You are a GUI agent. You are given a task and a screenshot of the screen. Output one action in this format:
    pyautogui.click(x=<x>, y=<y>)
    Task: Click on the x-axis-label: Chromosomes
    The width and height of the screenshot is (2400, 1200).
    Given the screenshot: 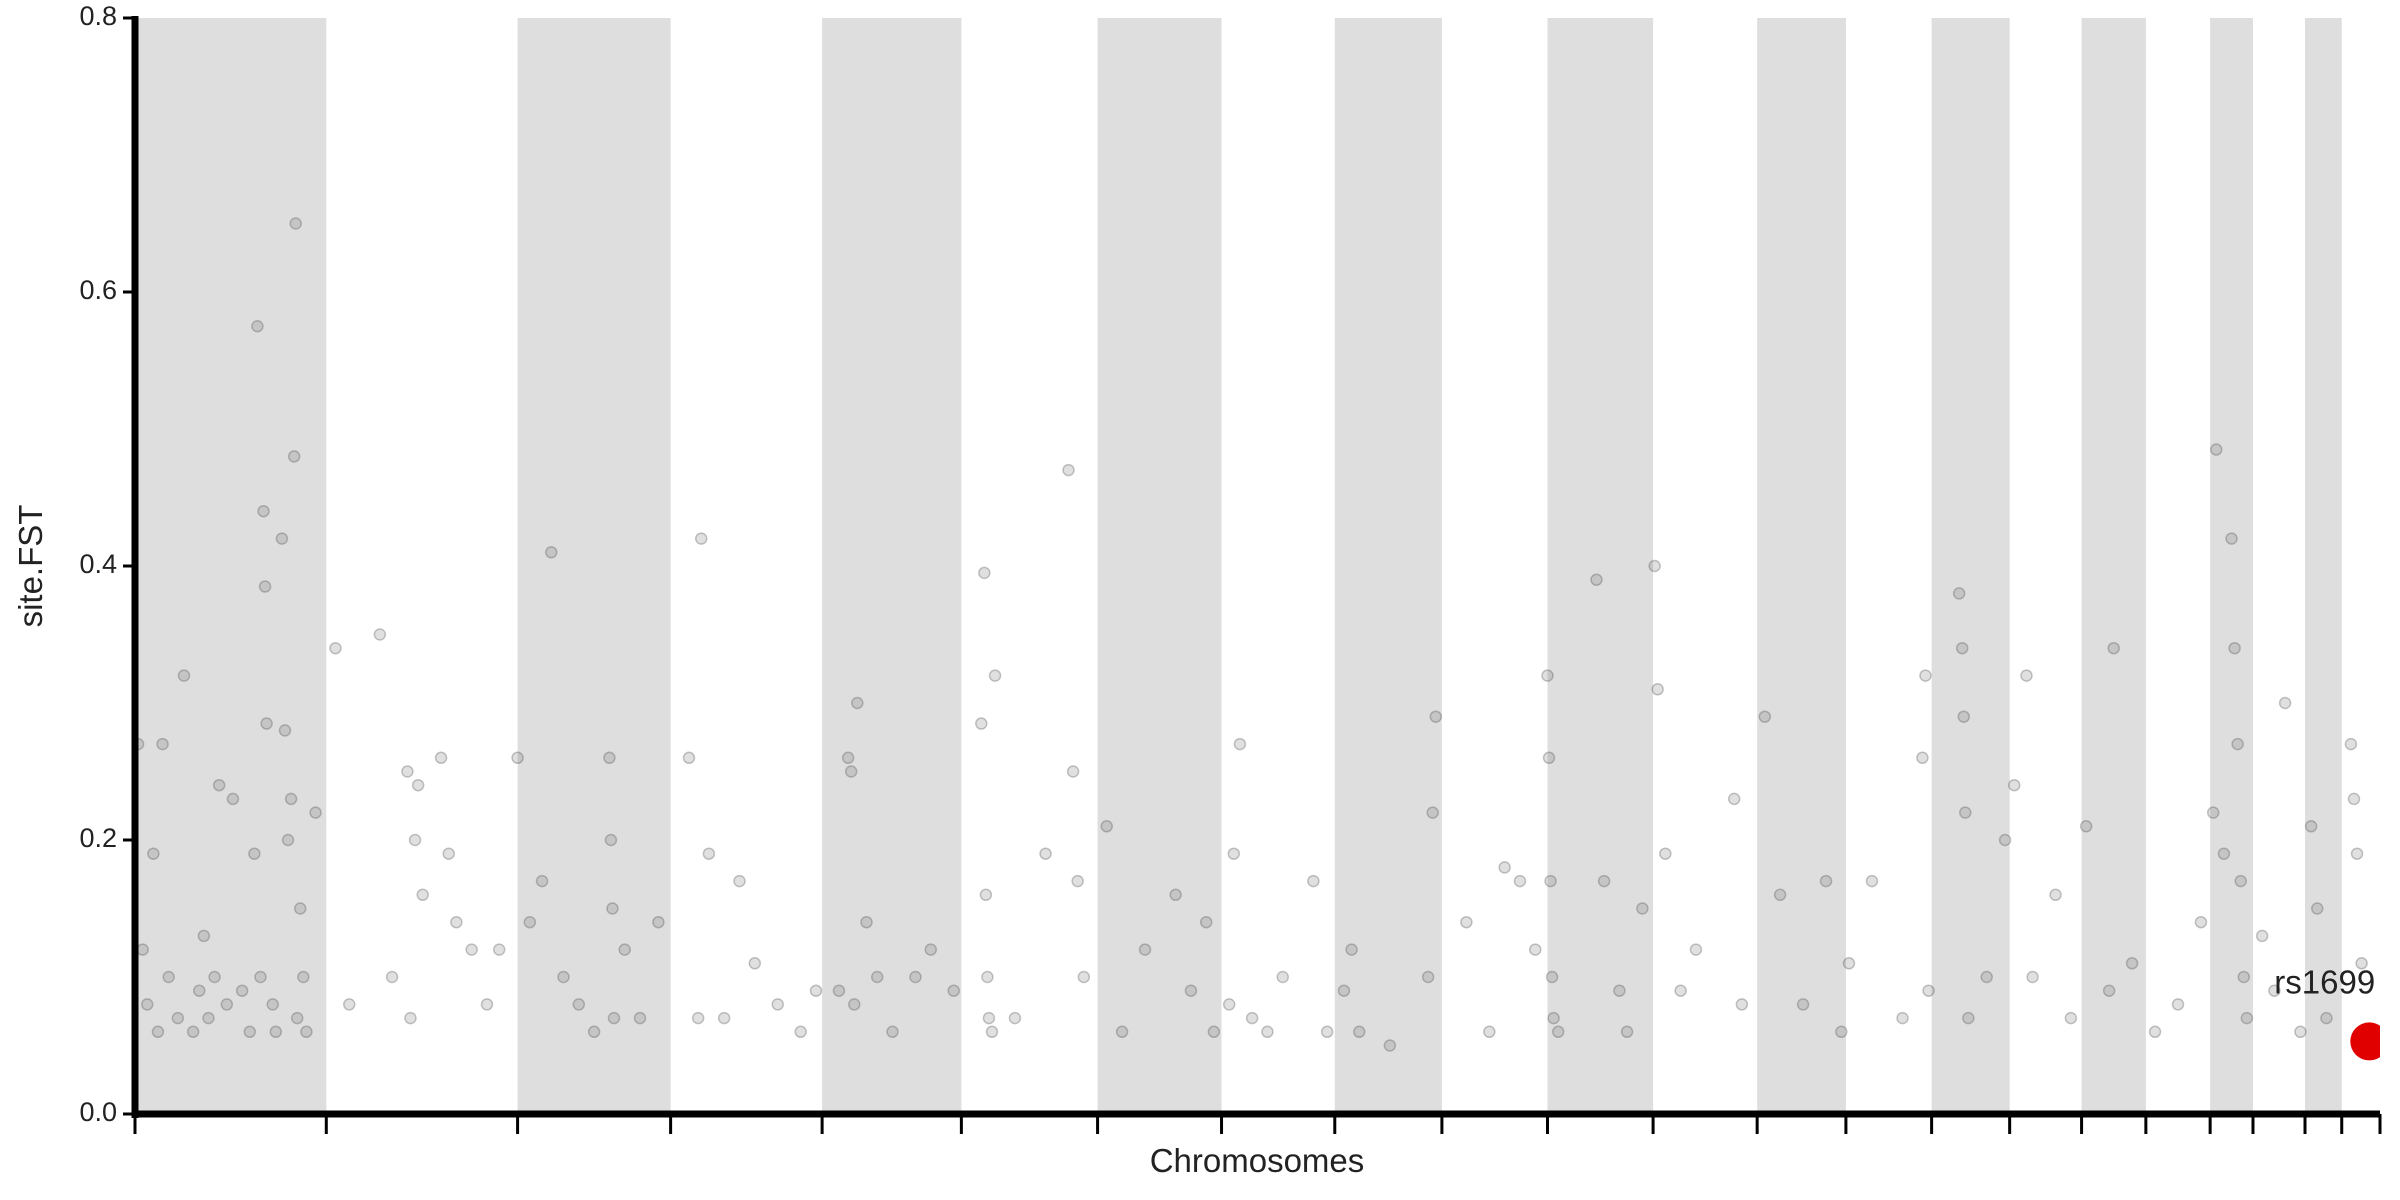 What is the action you would take?
    pyautogui.click(x=1257, y=1160)
    